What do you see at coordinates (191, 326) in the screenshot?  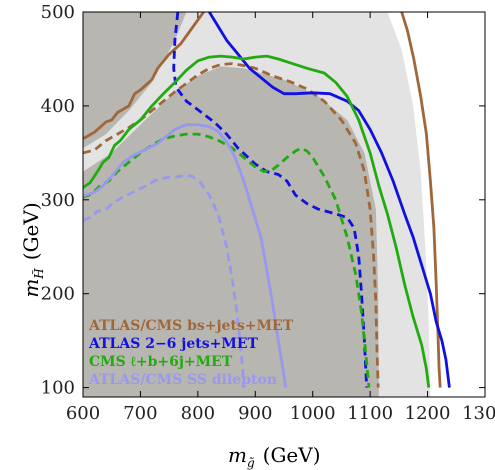 I see `legend-entry-0: ATLAS/CMS bs+jets+MET` at bounding box center [191, 326].